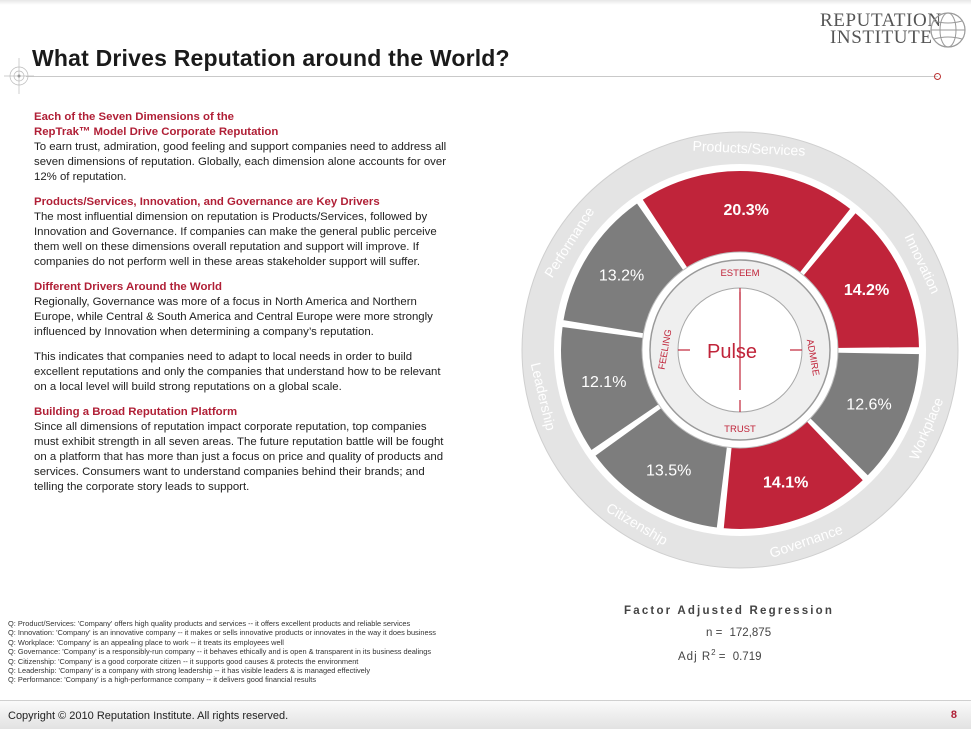 The width and height of the screenshot is (971, 729). Describe the element at coordinates (739, 273) in the screenshot. I see `hub-ring-word: ESTEEM` at that location.